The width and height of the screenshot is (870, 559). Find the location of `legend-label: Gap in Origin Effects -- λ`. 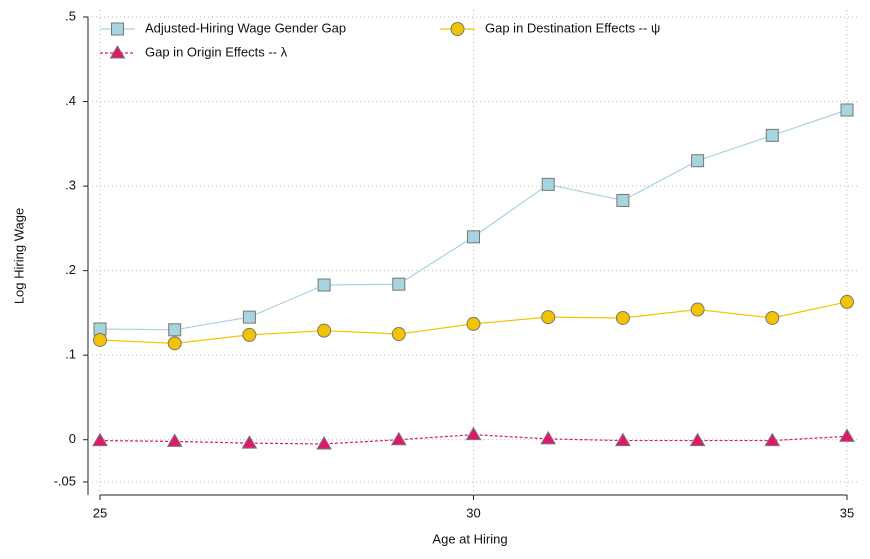

legend-label: Gap in Origin Effects -- λ is located at coordinates (216, 51).